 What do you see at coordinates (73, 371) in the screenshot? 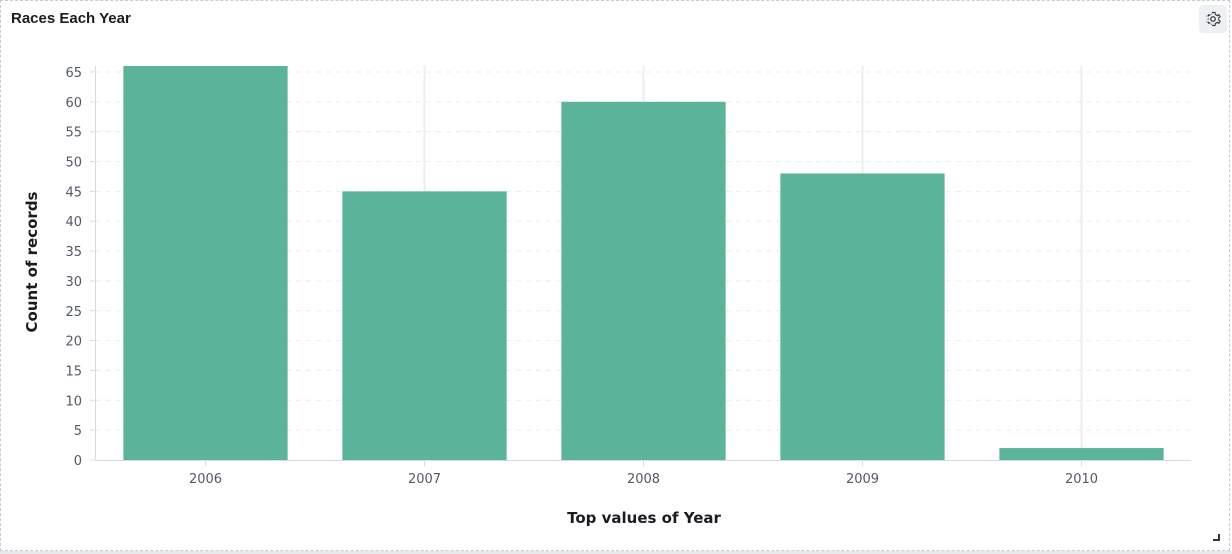
I see `y-tick-label: 15` at bounding box center [73, 371].